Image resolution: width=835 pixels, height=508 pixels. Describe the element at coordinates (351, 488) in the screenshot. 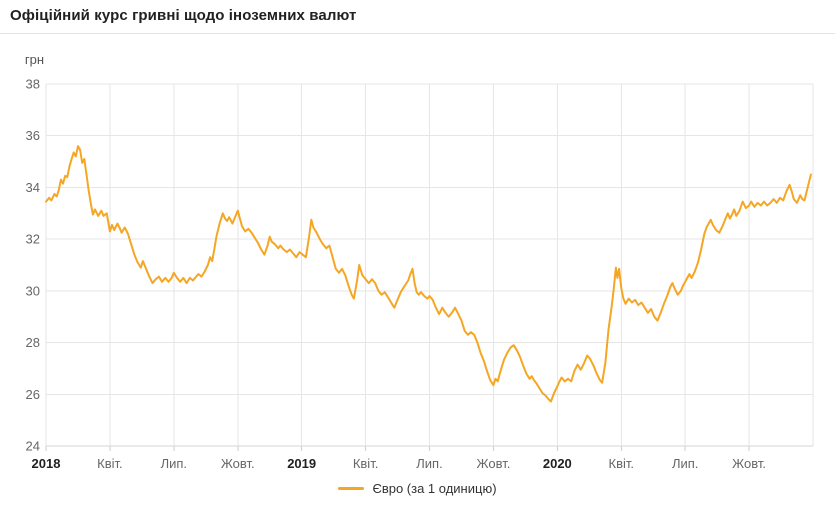

I see `legend-line-swatch` at that location.